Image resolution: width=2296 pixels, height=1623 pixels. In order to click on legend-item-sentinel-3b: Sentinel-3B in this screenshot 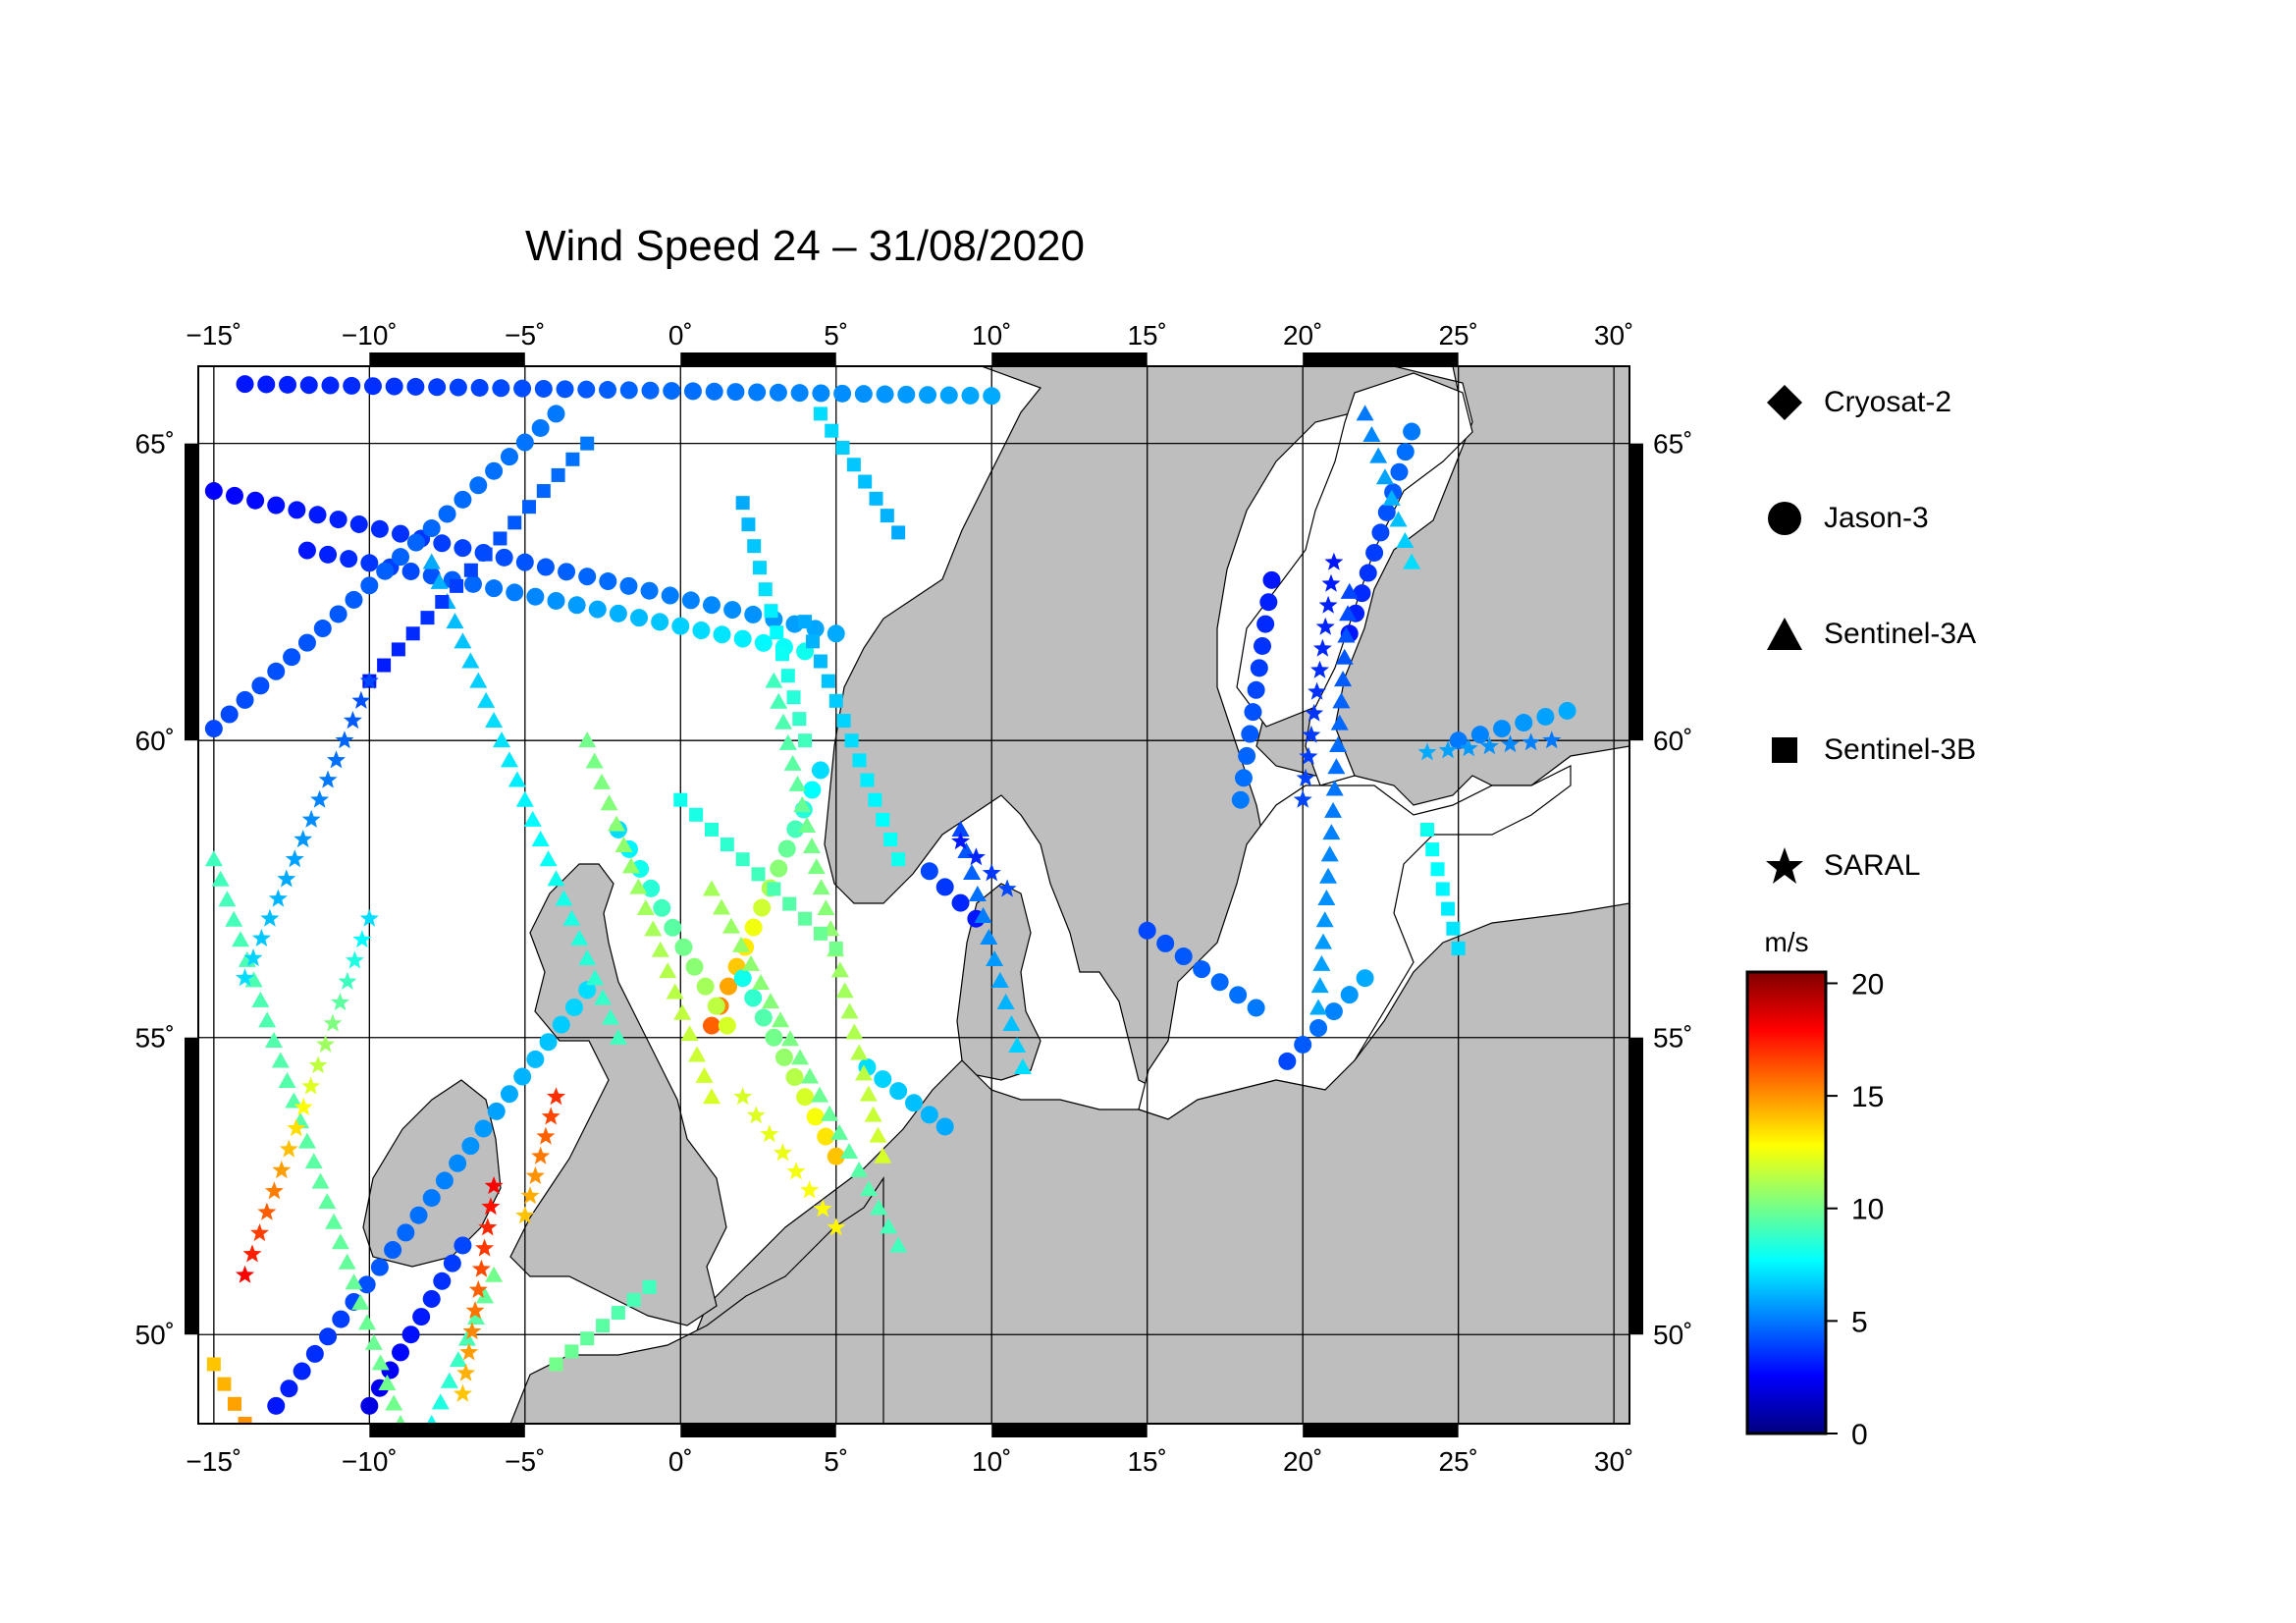, I will do `click(1871, 750)`.